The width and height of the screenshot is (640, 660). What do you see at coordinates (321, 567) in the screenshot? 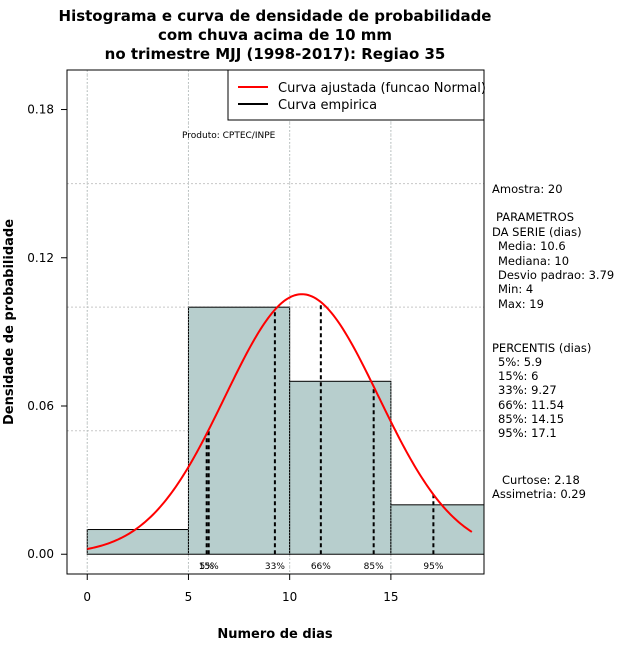
I see `percentile-label-3: 66%` at bounding box center [321, 567].